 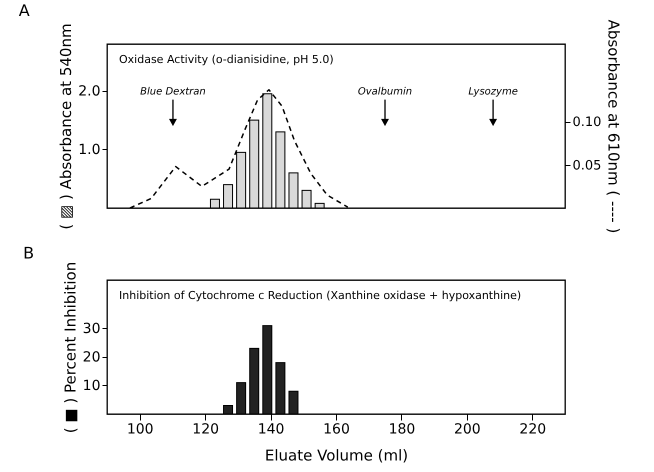 I want to click on y-tick-label: 1.0, so click(x=89, y=150).